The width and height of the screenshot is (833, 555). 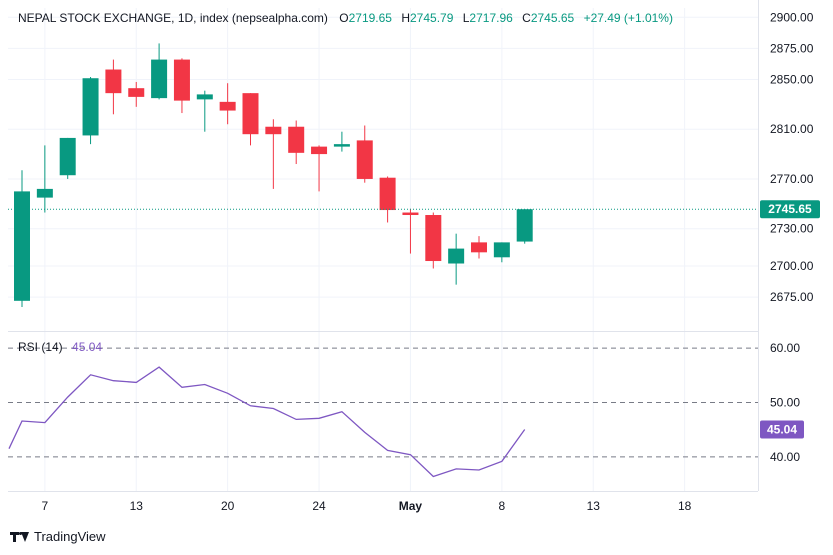 What do you see at coordinates (552, 18) in the screenshot?
I see `close-value: 2745.65` at bounding box center [552, 18].